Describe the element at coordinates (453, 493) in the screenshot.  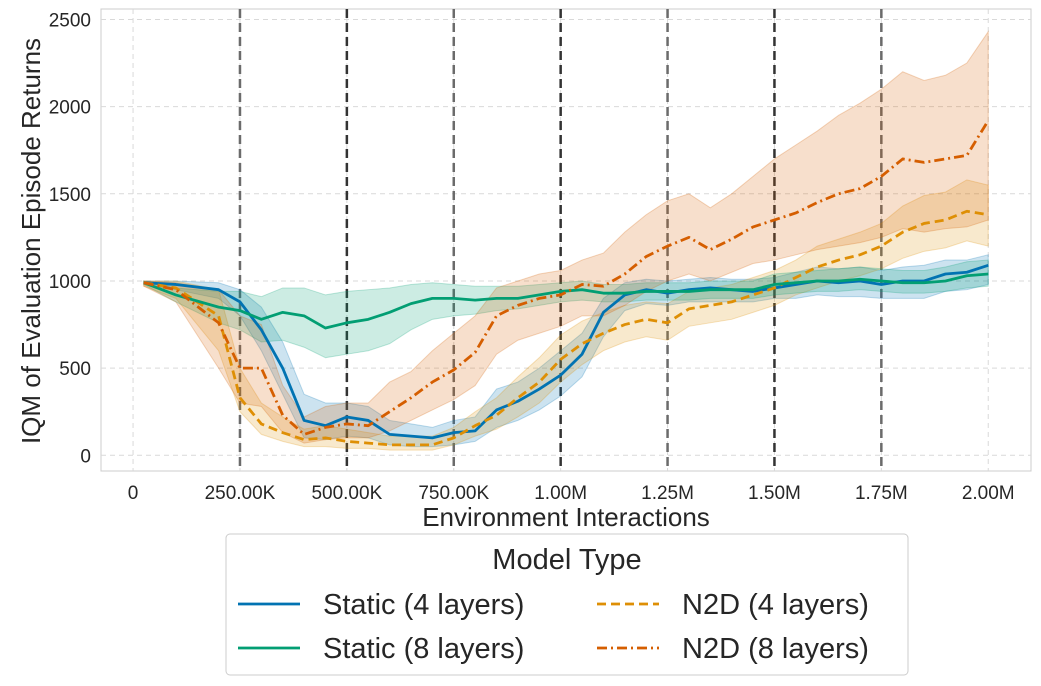
I see `x-tick-label: 750.00K` at that location.